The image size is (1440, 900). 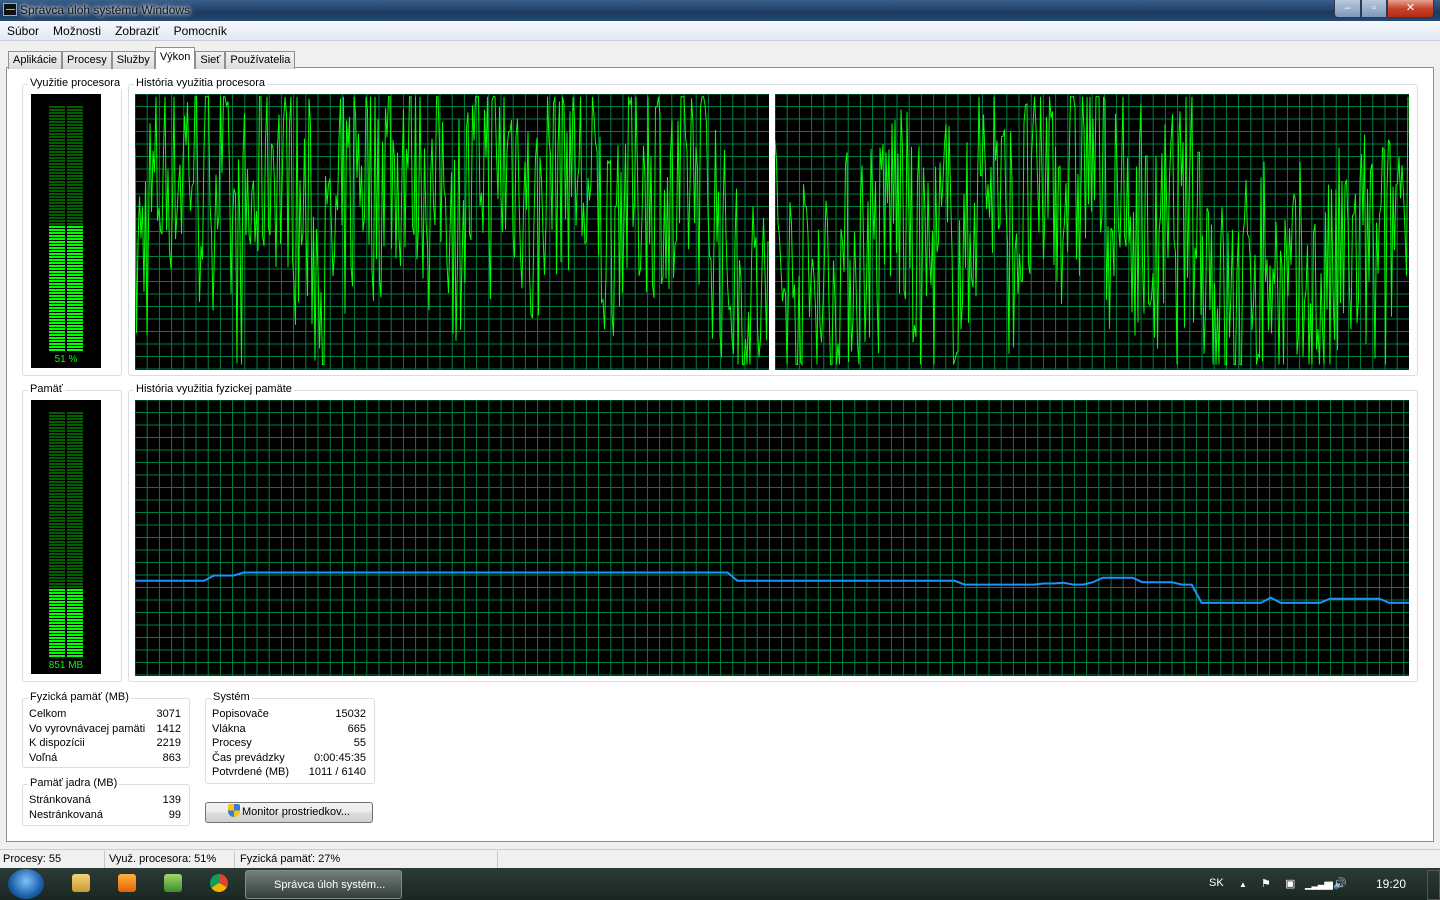 What do you see at coordinates (1410, 9) in the screenshot?
I see `close-button: ✕` at bounding box center [1410, 9].